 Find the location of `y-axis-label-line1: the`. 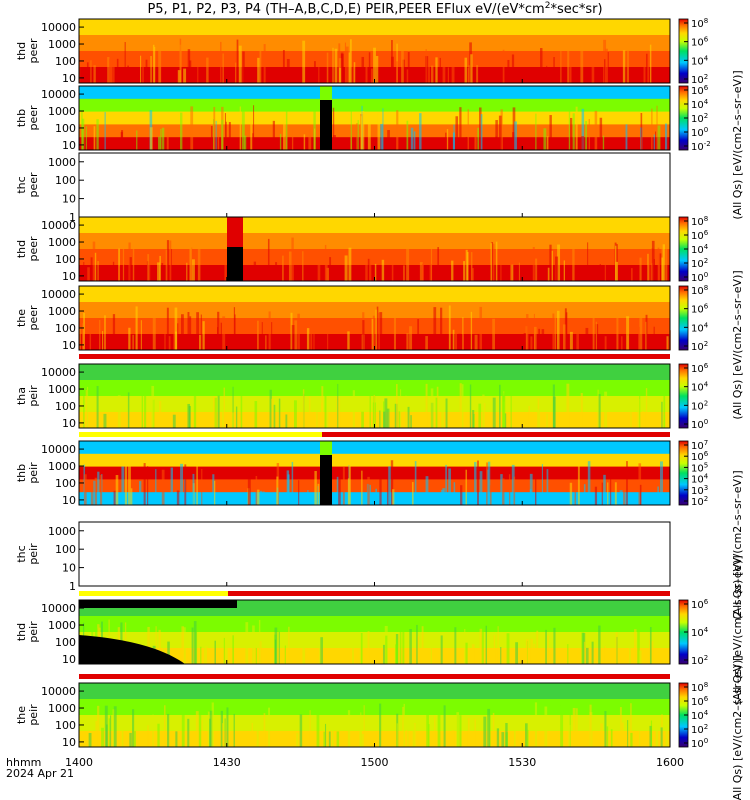

y-axis-label-line1: the is located at coordinates (21, 715).